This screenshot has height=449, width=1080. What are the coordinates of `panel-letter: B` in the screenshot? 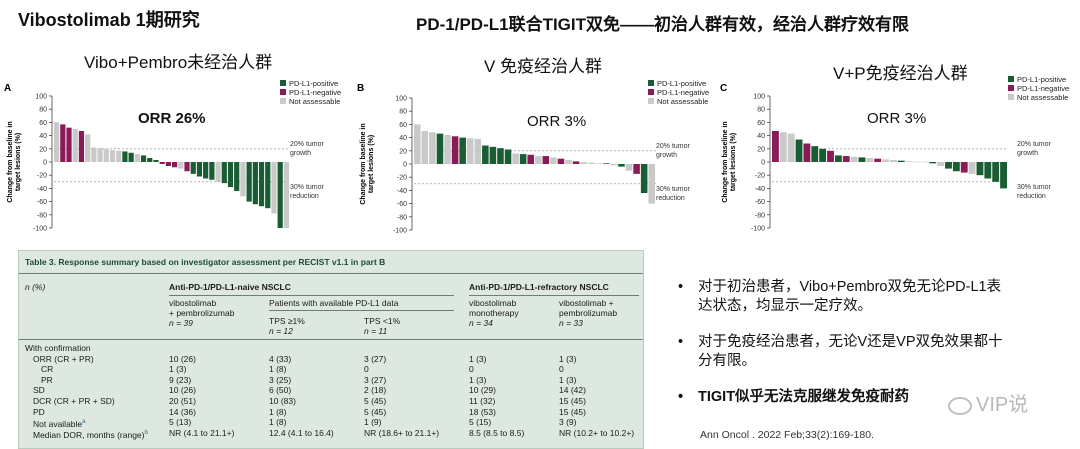 It's located at (360, 88).